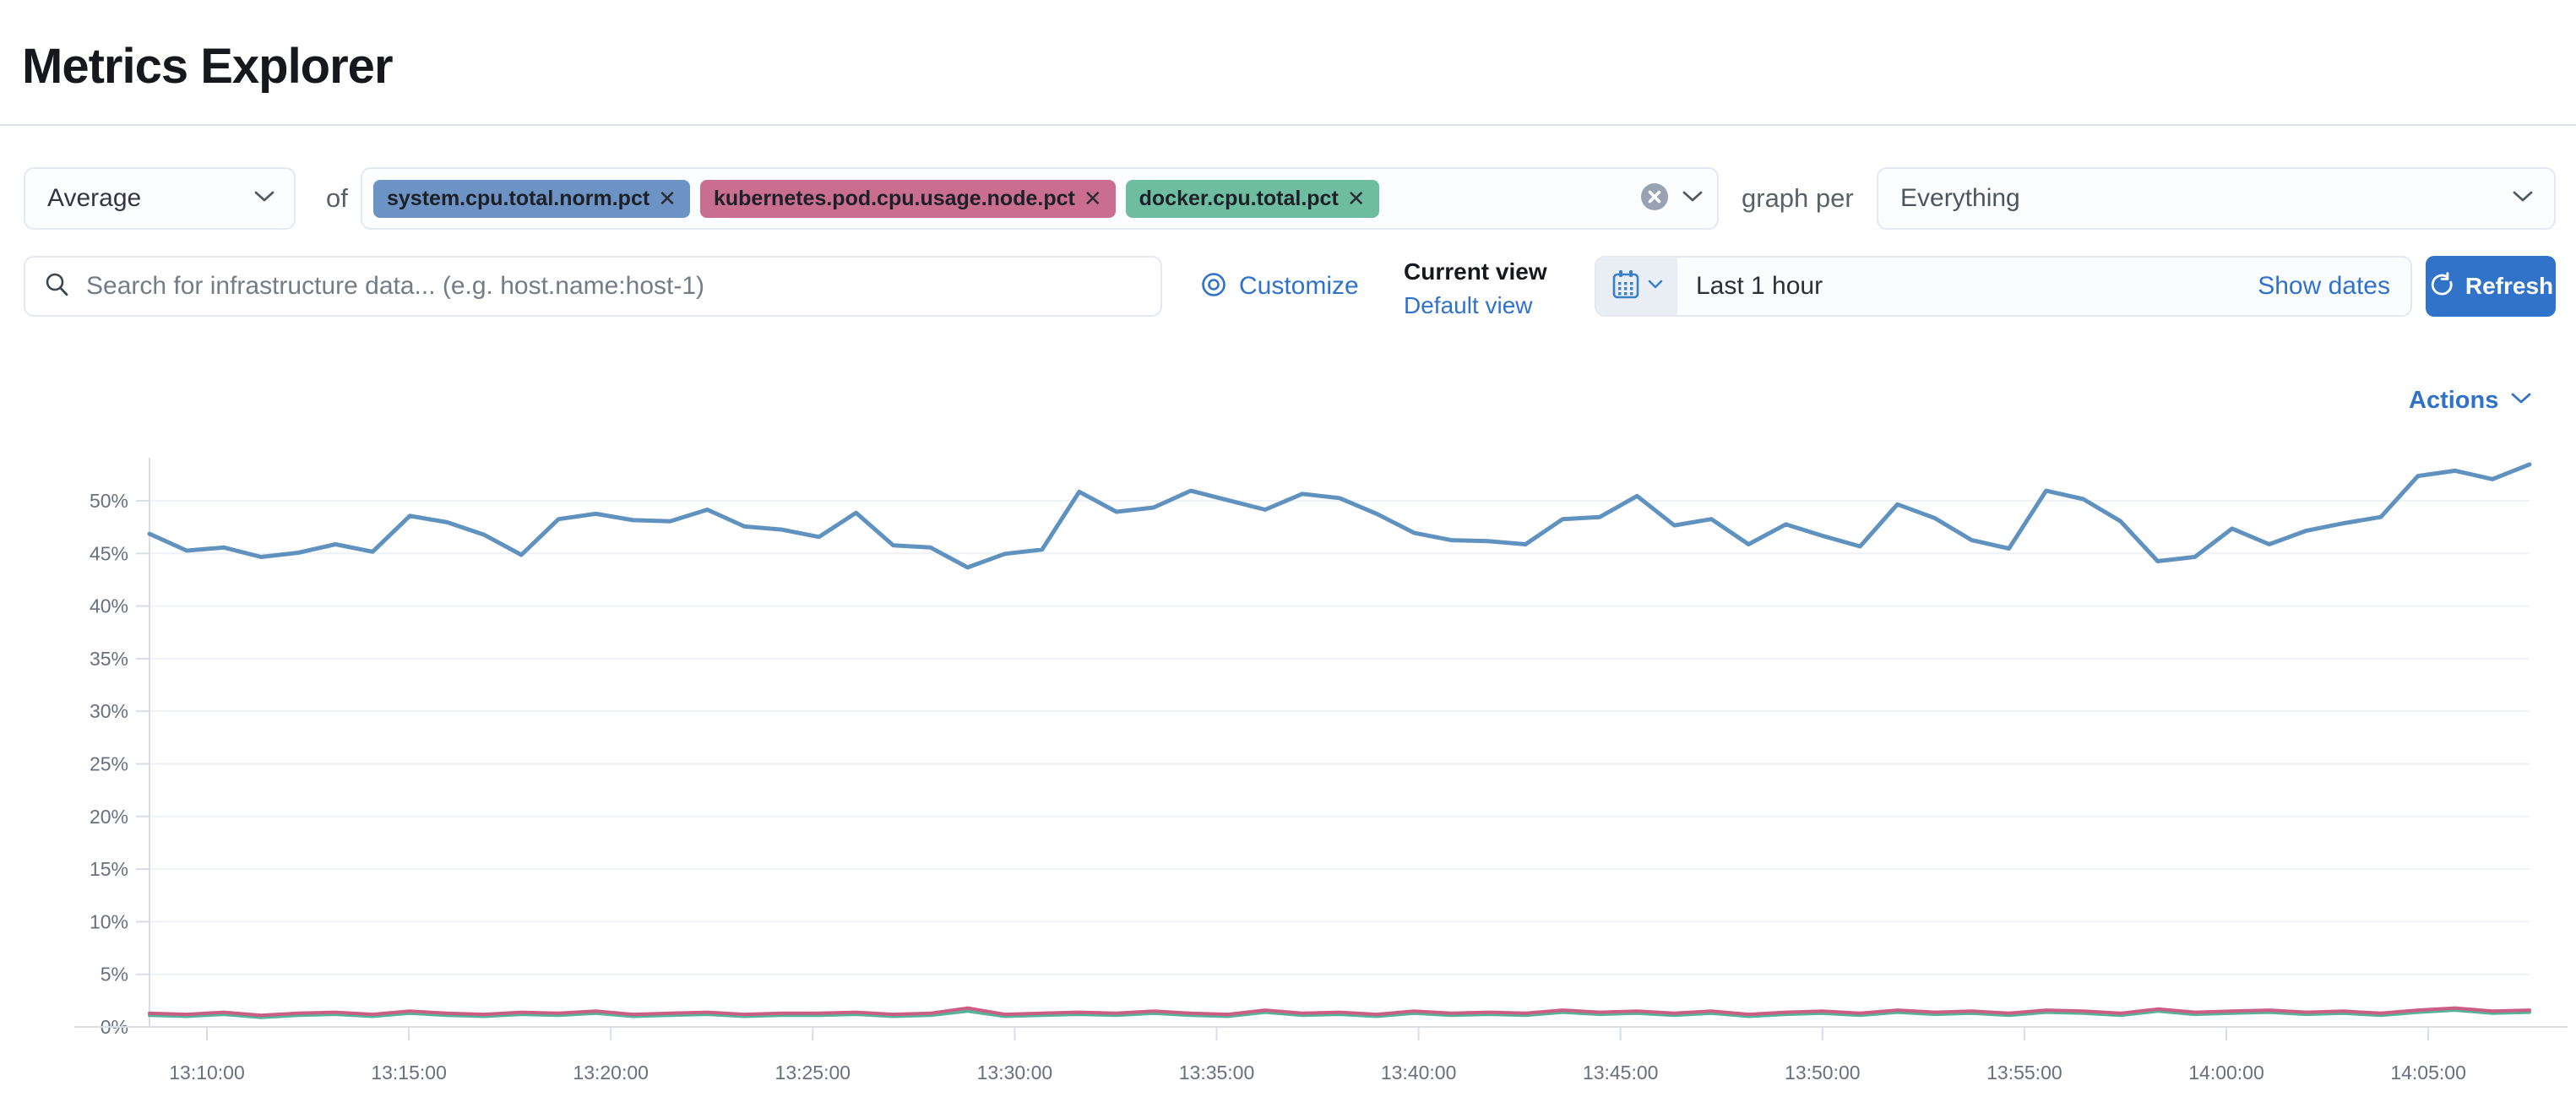 The image size is (2576, 1108). What do you see at coordinates (409, 1073) in the screenshot?
I see `svg-text: 13:15:00` at bounding box center [409, 1073].